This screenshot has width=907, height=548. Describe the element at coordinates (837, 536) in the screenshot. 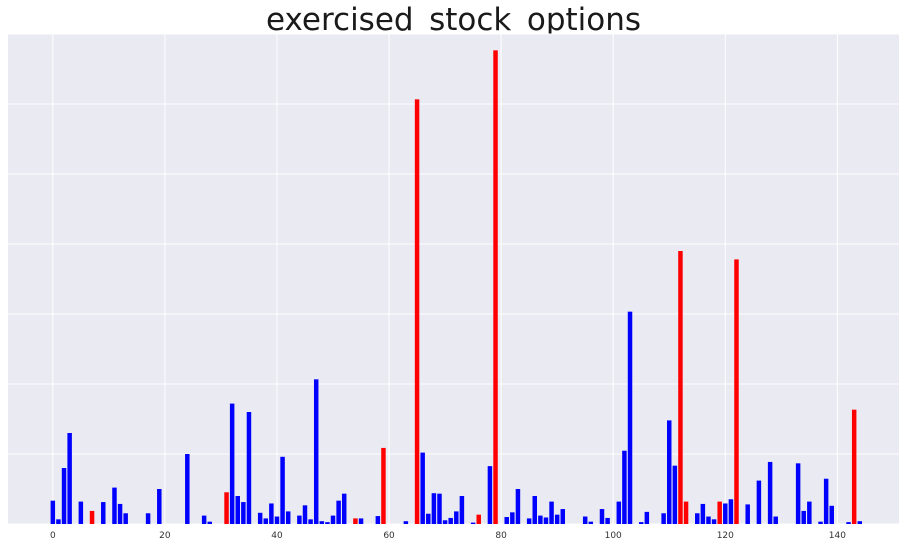

I see `x-tick-label: 140` at that location.